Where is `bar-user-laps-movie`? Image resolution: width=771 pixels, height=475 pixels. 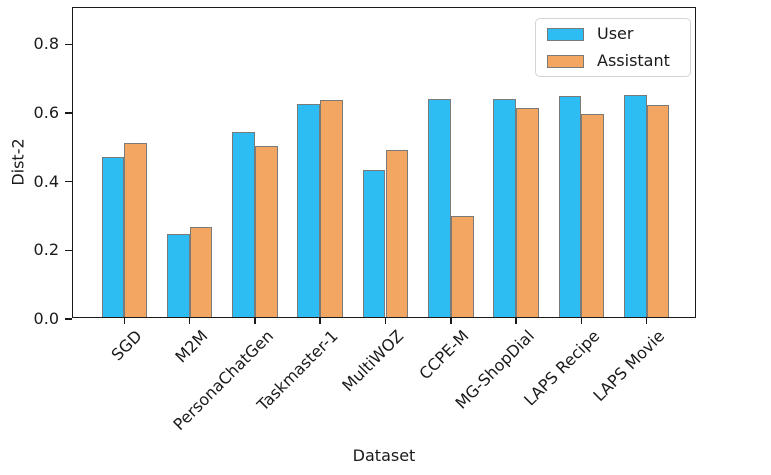 bar-user-laps-movie is located at coordinates (635, 206).